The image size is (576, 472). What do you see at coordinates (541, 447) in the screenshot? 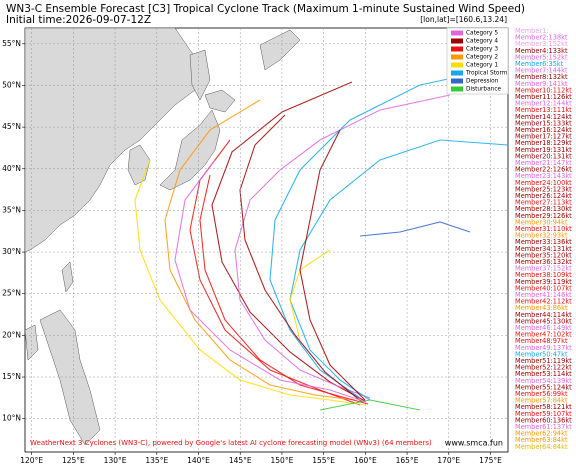
I see `member-label: Member64:84kt` at bounding box center [541, 447].